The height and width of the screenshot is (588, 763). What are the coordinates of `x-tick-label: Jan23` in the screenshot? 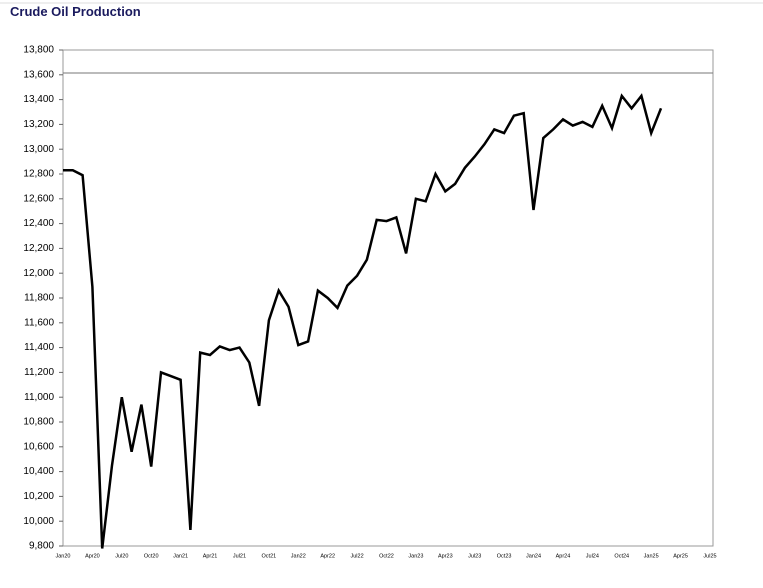 It's located at (415, 556).